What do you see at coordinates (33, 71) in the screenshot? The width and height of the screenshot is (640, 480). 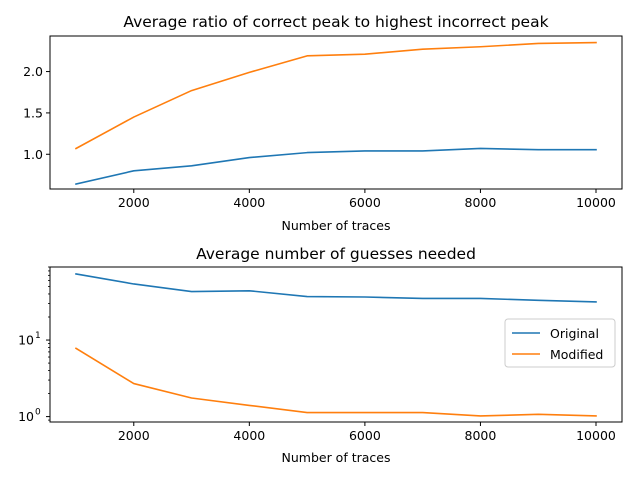 I see `y-tick-label: 2.0` at bounding box center [33, 71].